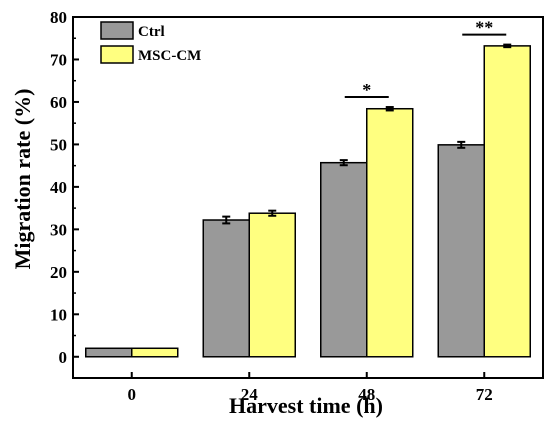  I want to click on x-tick-label: 24, so click(250, 394).